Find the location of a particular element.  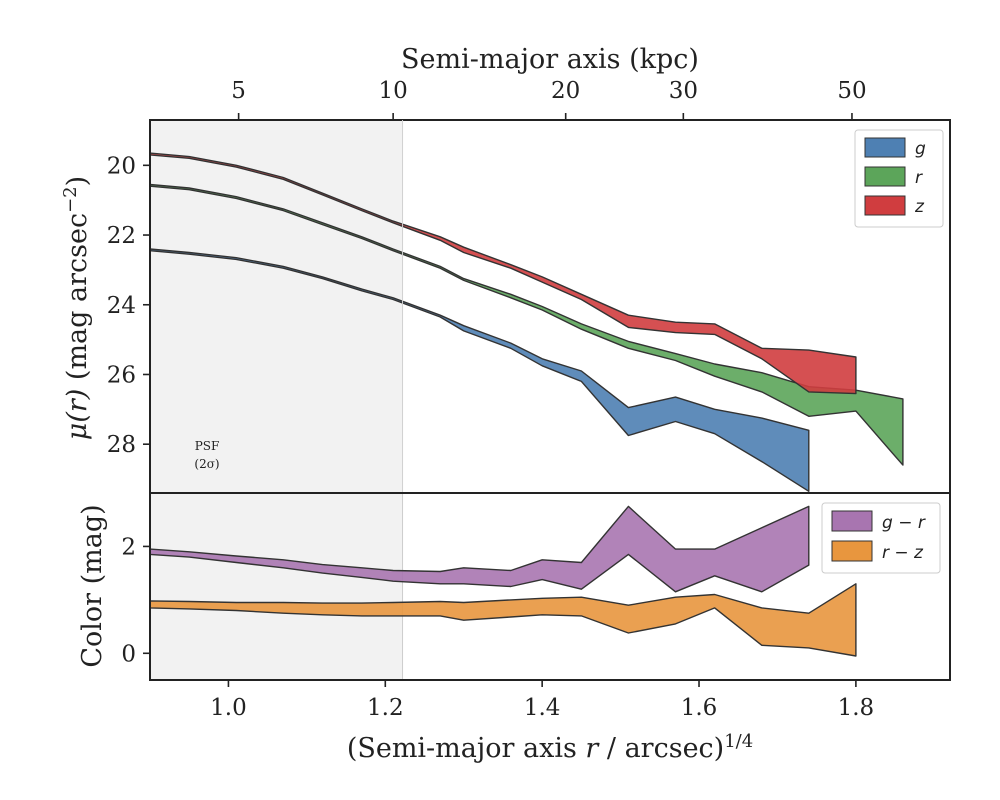

y-tick-label: 0 is located at coordinates (128, 654).